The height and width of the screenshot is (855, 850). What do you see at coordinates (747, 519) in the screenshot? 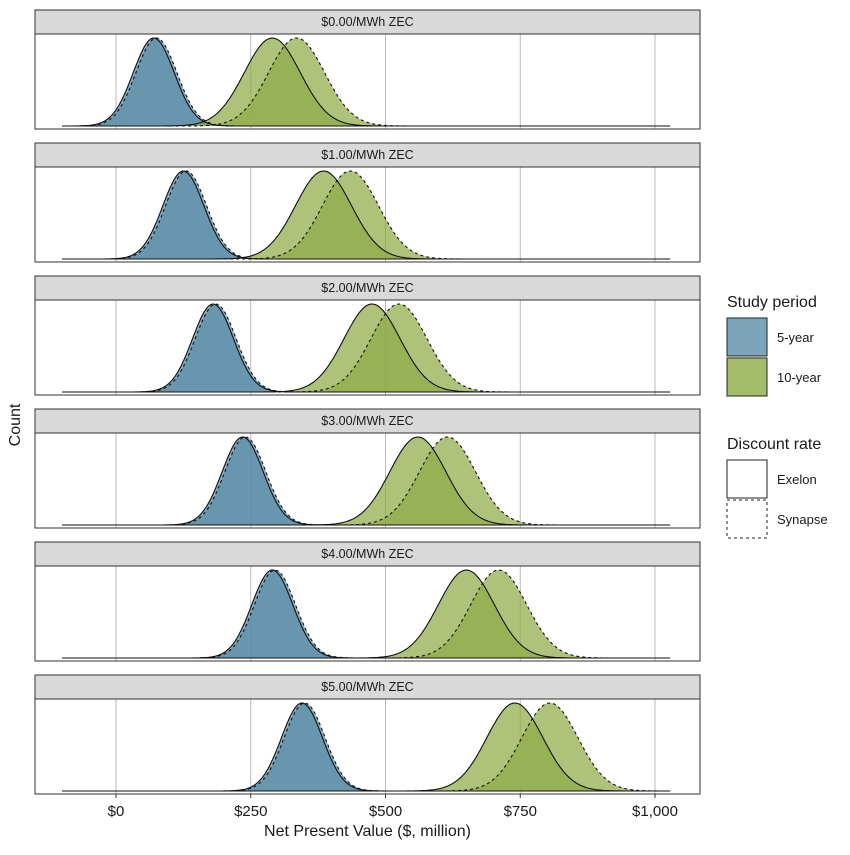
I see `legend-swatch-synapse` at bounding box center [747, 519].